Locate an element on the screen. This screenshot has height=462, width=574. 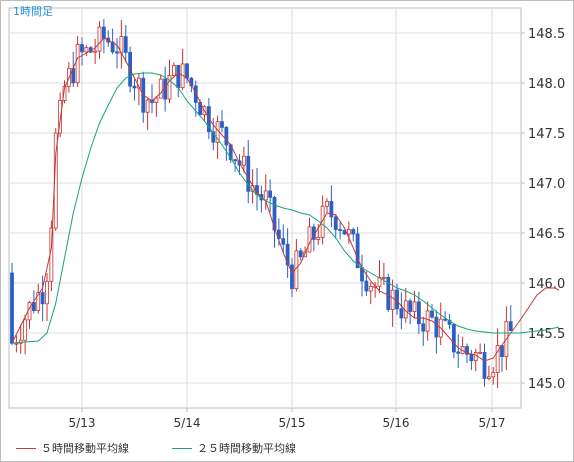
x-tick-label: 5/15 is located at coordinates (292, 423).